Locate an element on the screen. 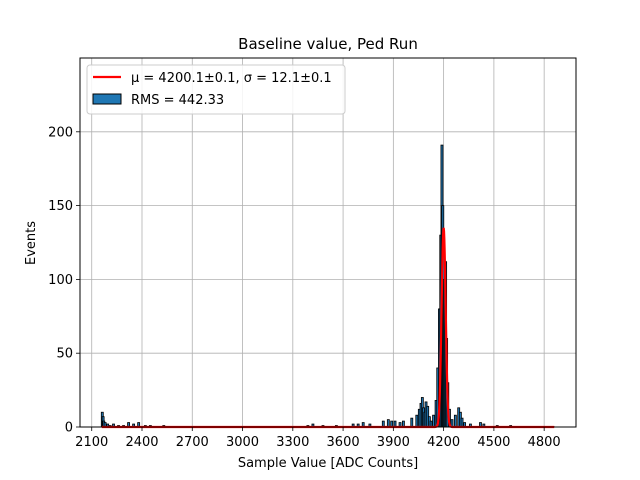 This screenshot has width=640, height=480. legend-histogram-swatch is located at coordinates (107, 99).